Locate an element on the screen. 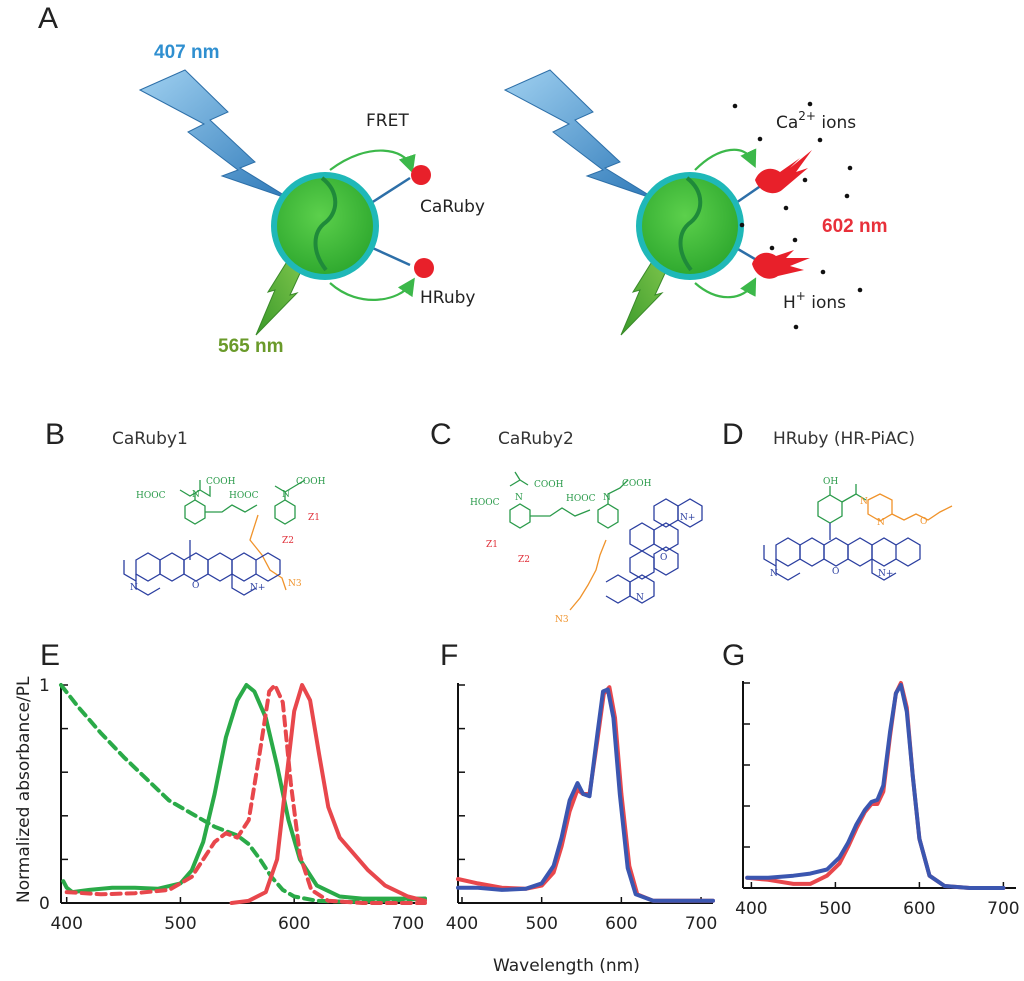 The image size is (1024, 981). caruby1-n-julolidine: N is located at coordinates (134, 588).